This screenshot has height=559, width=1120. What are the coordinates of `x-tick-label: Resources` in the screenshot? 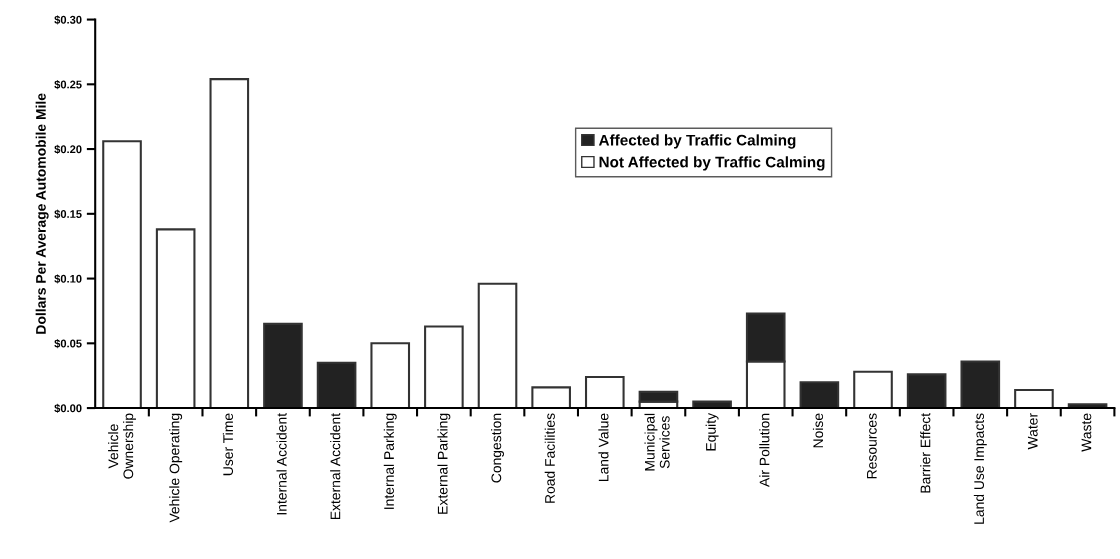 It's located at (872, 446).